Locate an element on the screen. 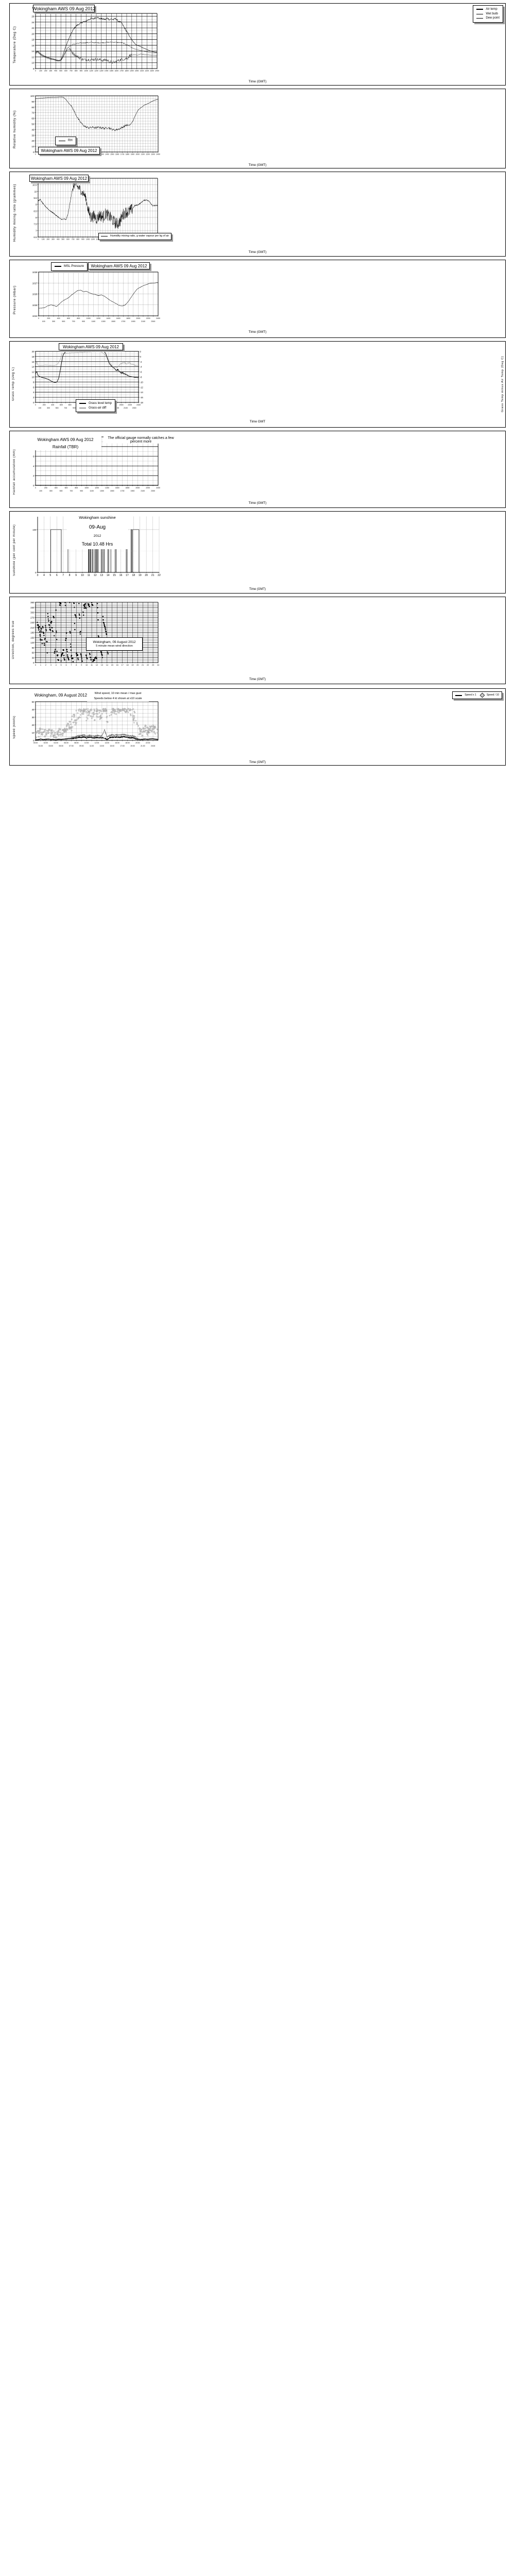 Image resolution: width=515 pixels, height=2576 pixels. svg-text: -16 is located at coordinates (142, 397).